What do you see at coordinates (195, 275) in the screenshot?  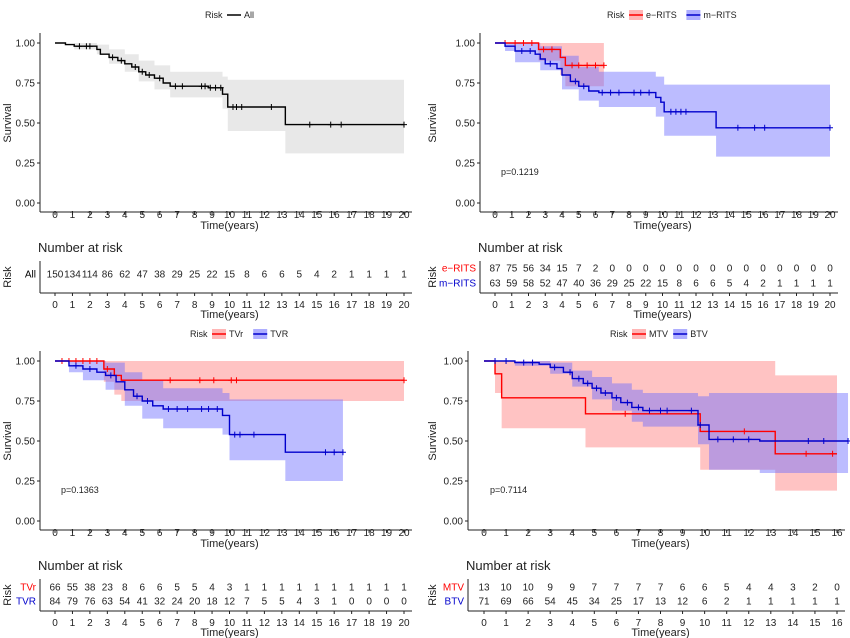 I see `risk-count: 25` at bounding box center [195, 275].